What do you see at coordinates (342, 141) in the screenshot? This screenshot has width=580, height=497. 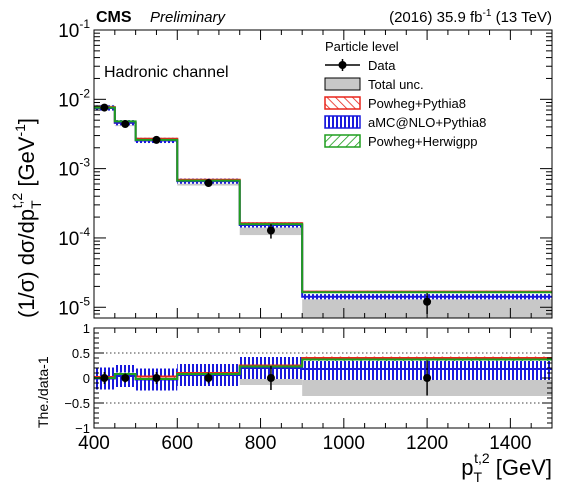 I see `legend-powheg_herwigpp-swatch` at bounding box center [342, 141].